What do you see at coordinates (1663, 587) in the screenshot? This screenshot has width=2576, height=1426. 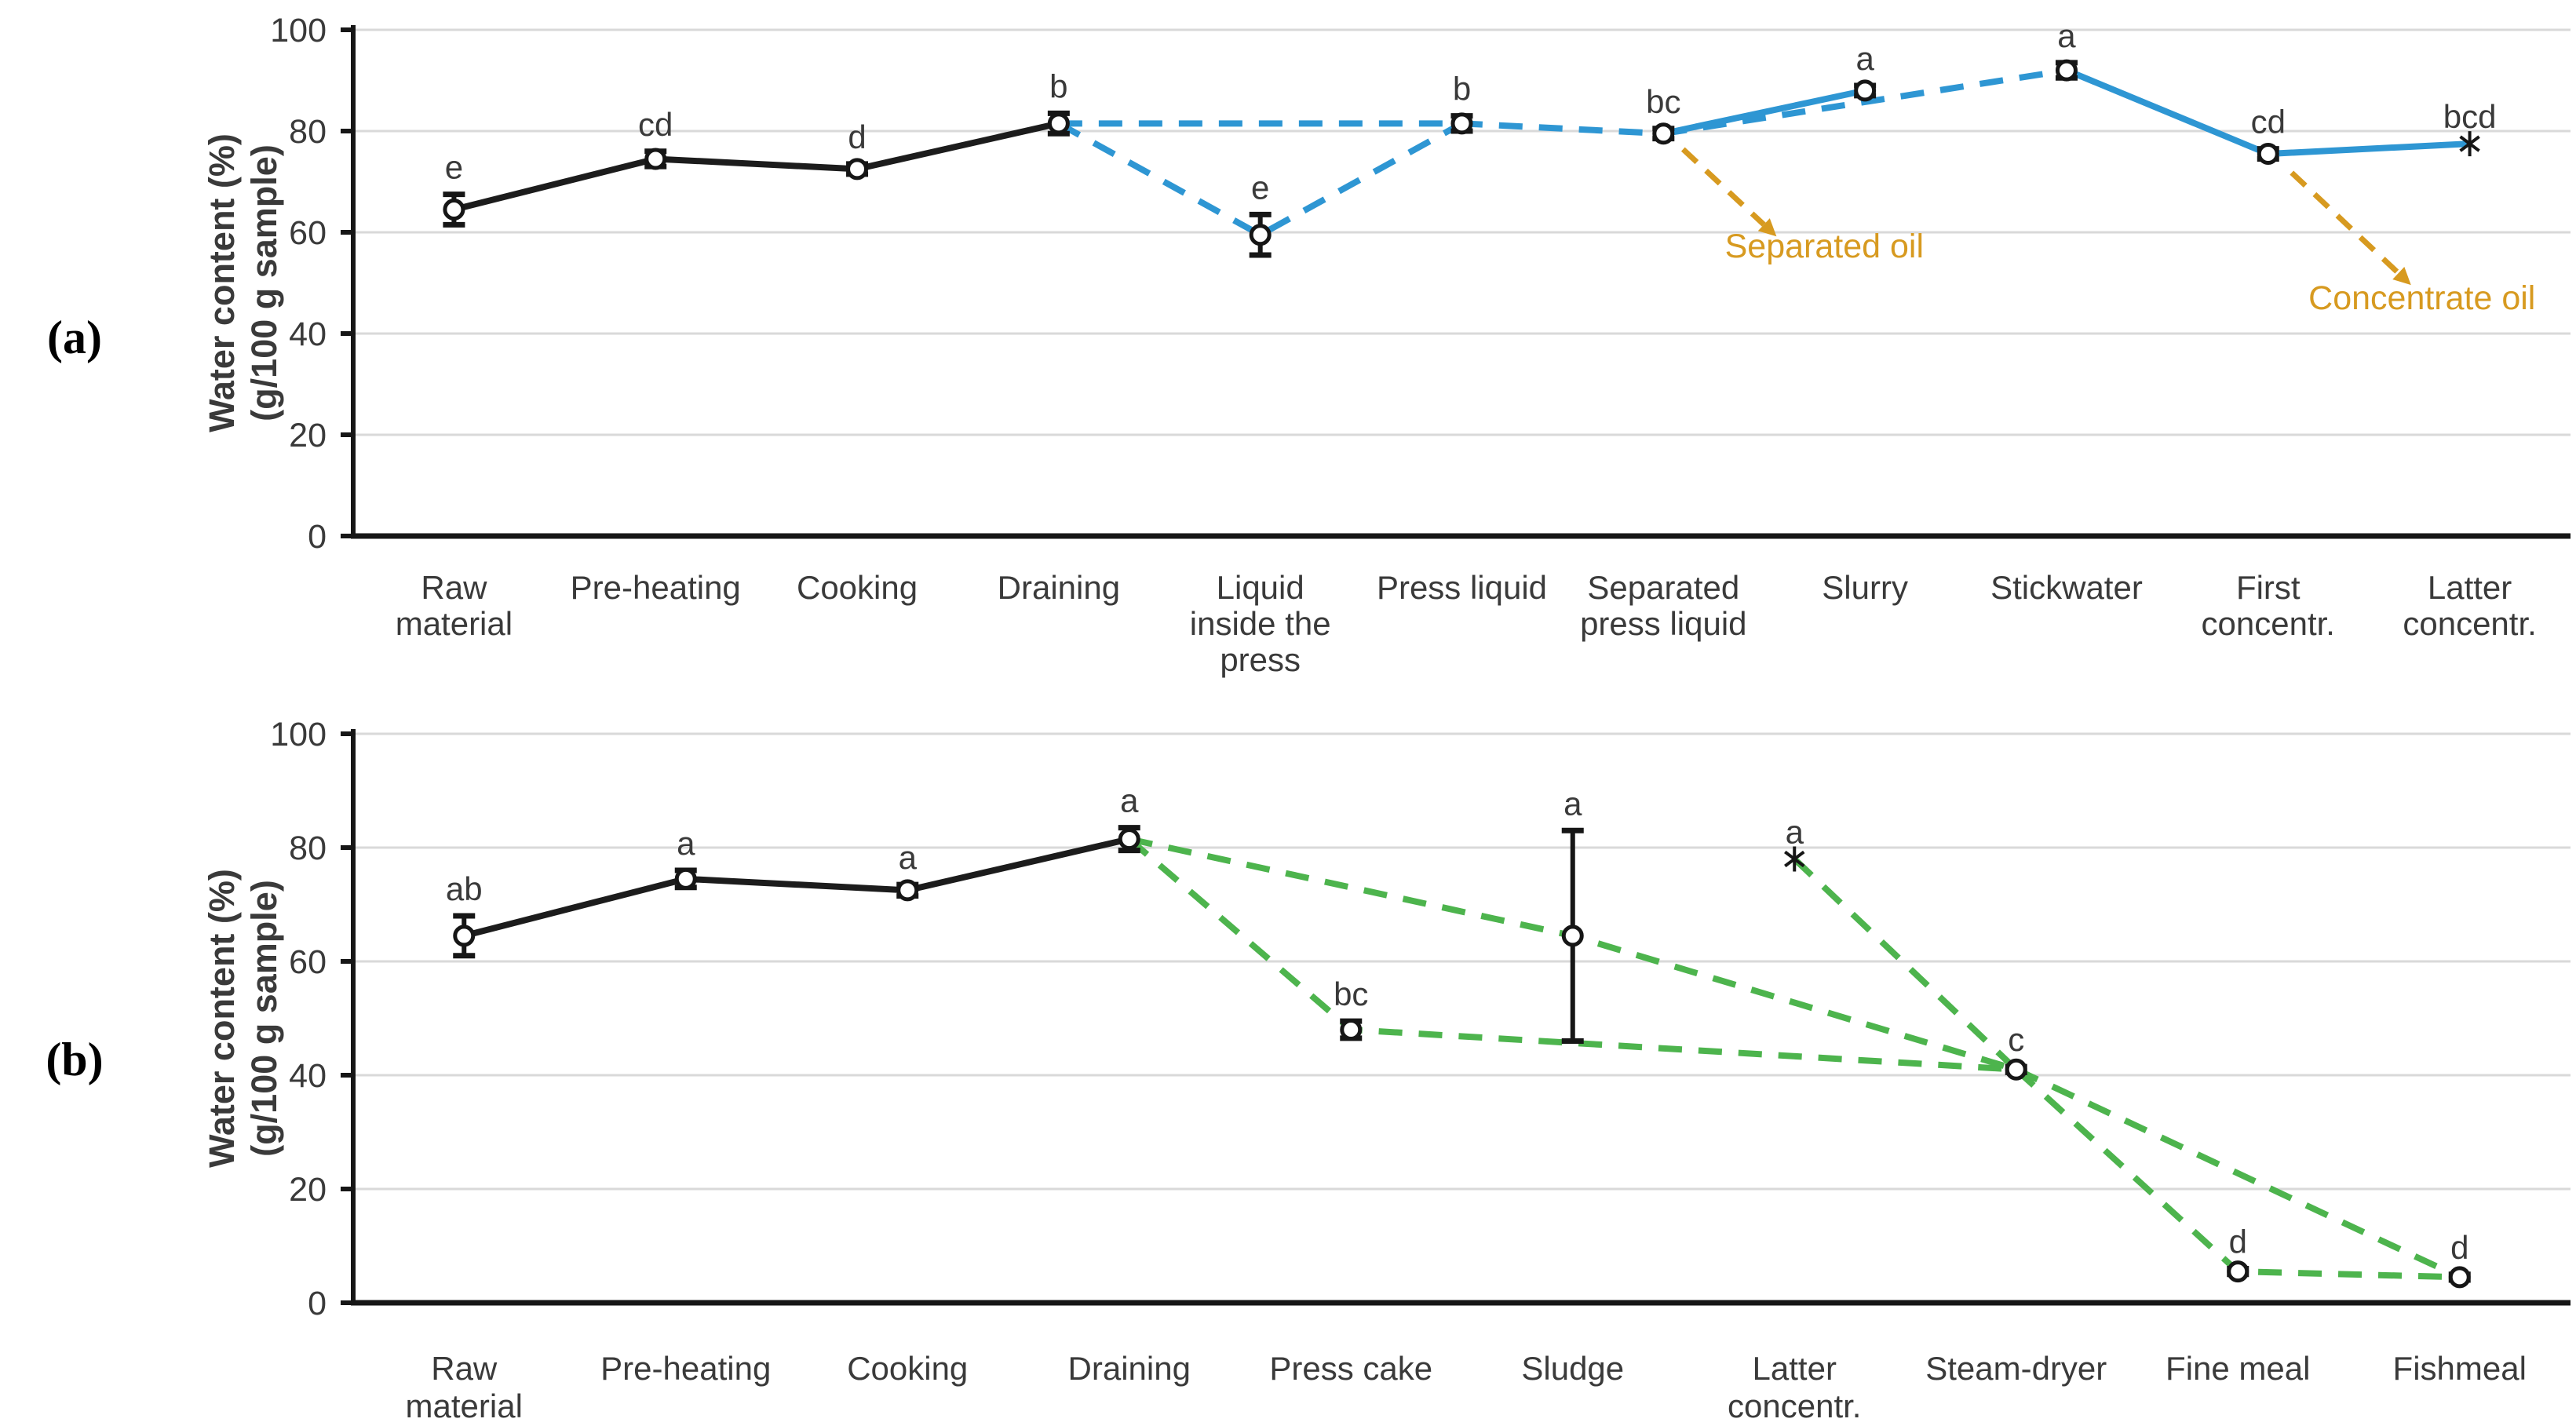 I see `x-category-label: Separated` at bounding box center [1663, 587].